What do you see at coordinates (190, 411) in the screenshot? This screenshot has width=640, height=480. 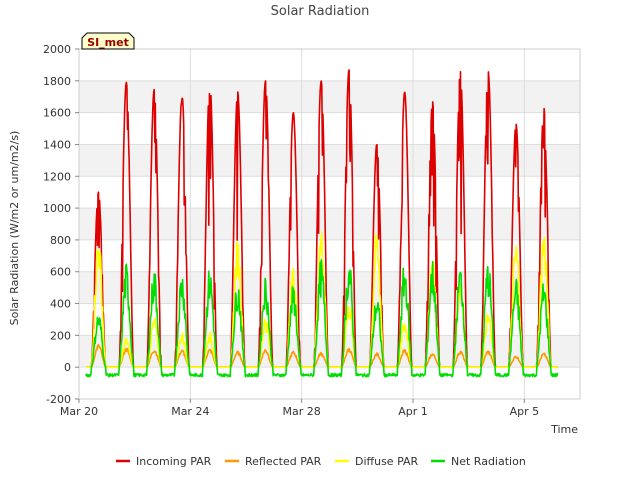 I see `x-tick-label: Mar 24` at bounding box center [190, 411].